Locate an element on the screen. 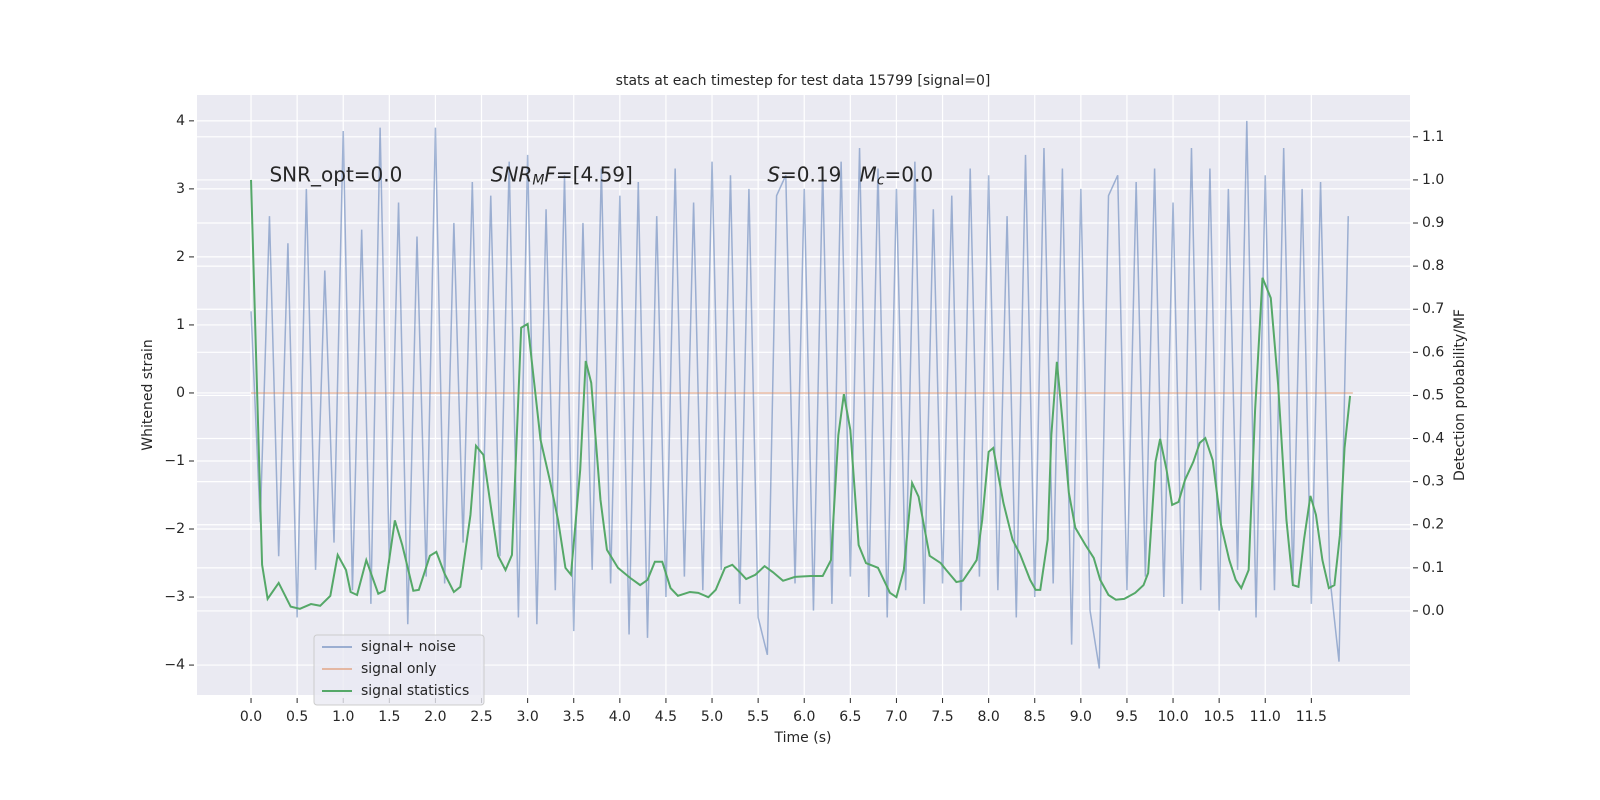 The height and width of the screenshot is (800, 1600). y2-tick-label: 0.3 is located at coordinates (1433, 482).